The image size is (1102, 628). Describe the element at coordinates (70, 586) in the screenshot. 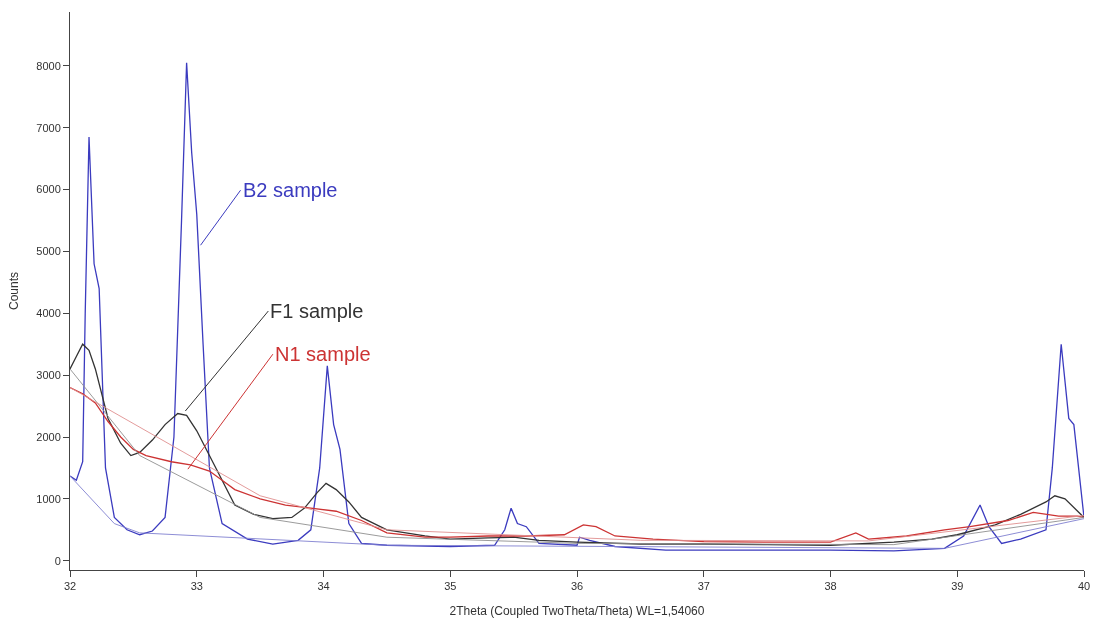

I see `x-tick-label: 32` at that location.